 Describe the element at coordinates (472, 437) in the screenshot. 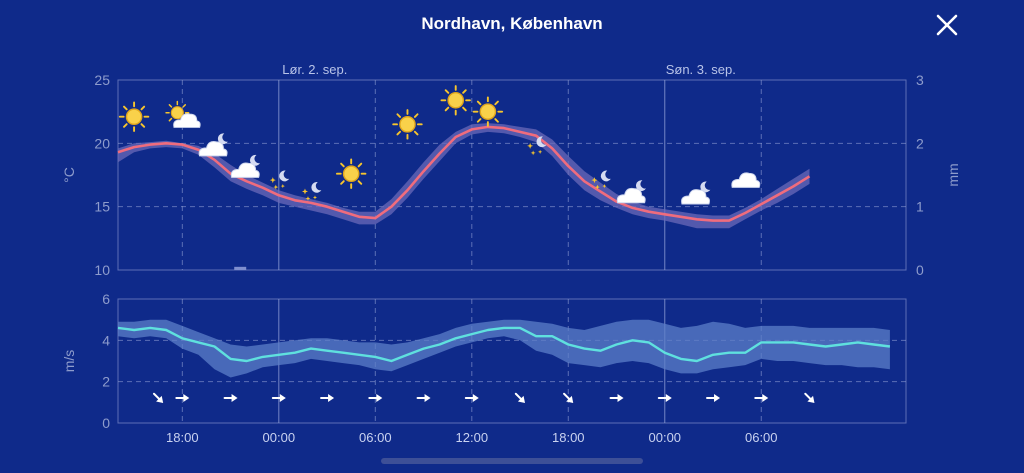

I see `time-tick-label: 12:00` at that location.